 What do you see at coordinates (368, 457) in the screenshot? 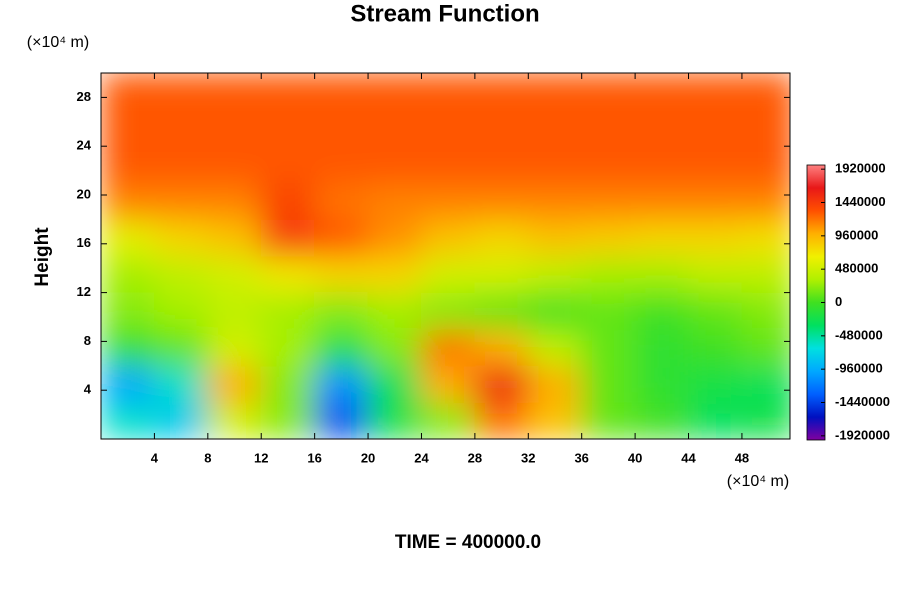
I see `x-tick-label: 20` at bounding box center [368, 457].